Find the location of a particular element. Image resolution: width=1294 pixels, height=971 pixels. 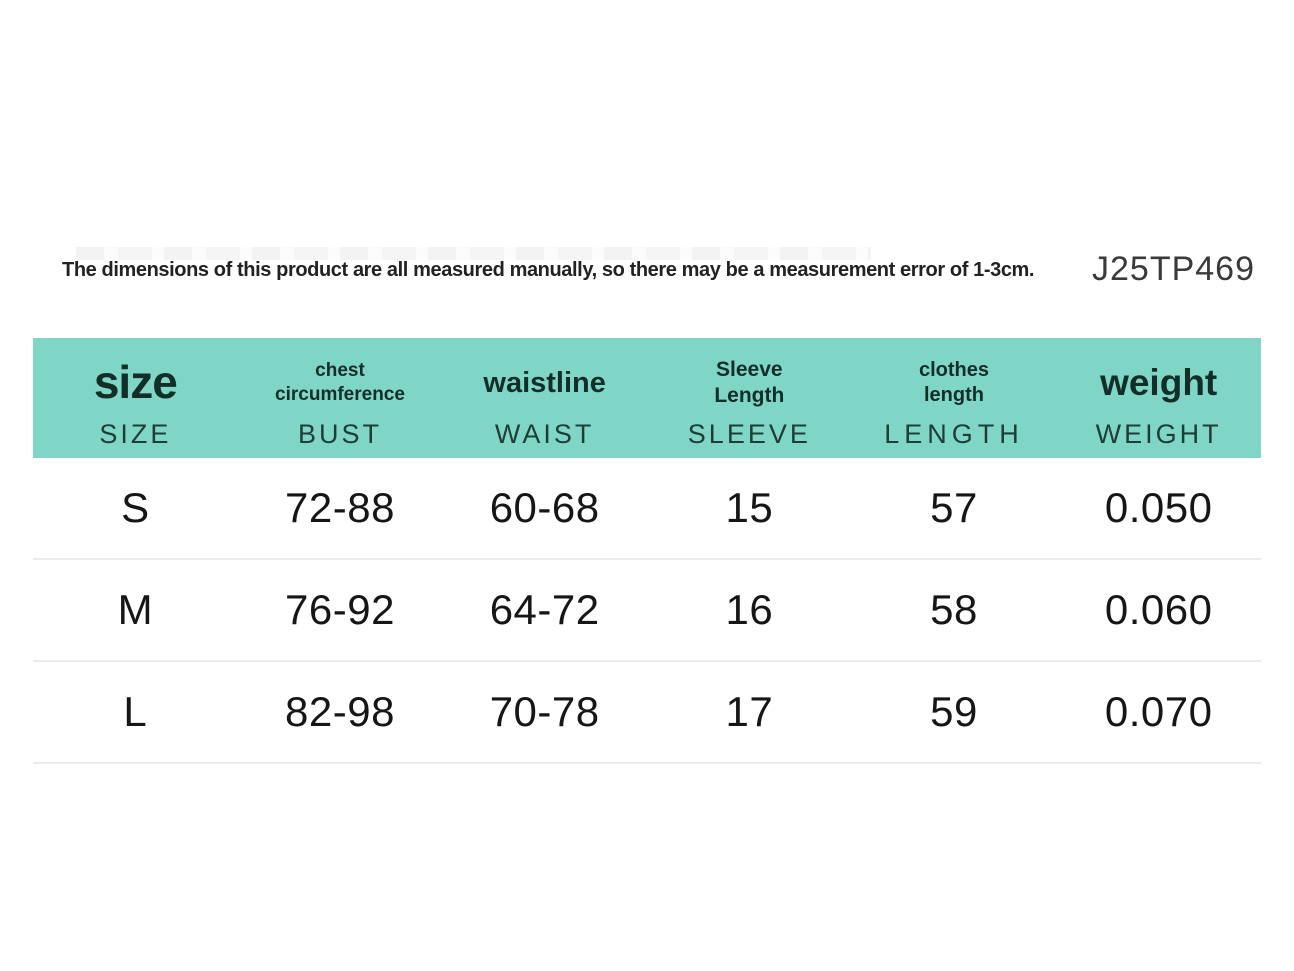

header-length-sublabel: LENGTH is located at coordinates (954, 433).